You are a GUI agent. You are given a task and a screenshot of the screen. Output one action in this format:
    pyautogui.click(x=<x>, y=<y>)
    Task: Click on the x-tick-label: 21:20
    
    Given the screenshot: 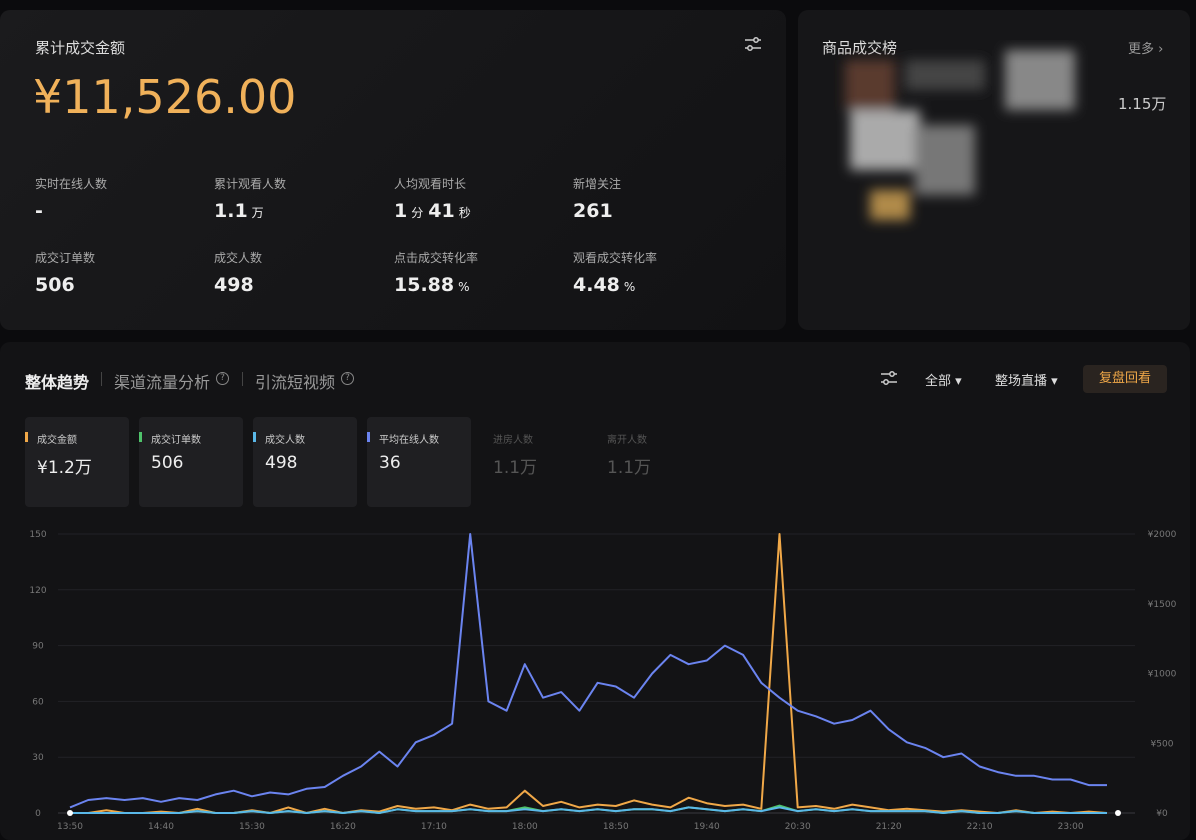 What is the action you would take?
    pyautogui.click(x=889, y=827)
    